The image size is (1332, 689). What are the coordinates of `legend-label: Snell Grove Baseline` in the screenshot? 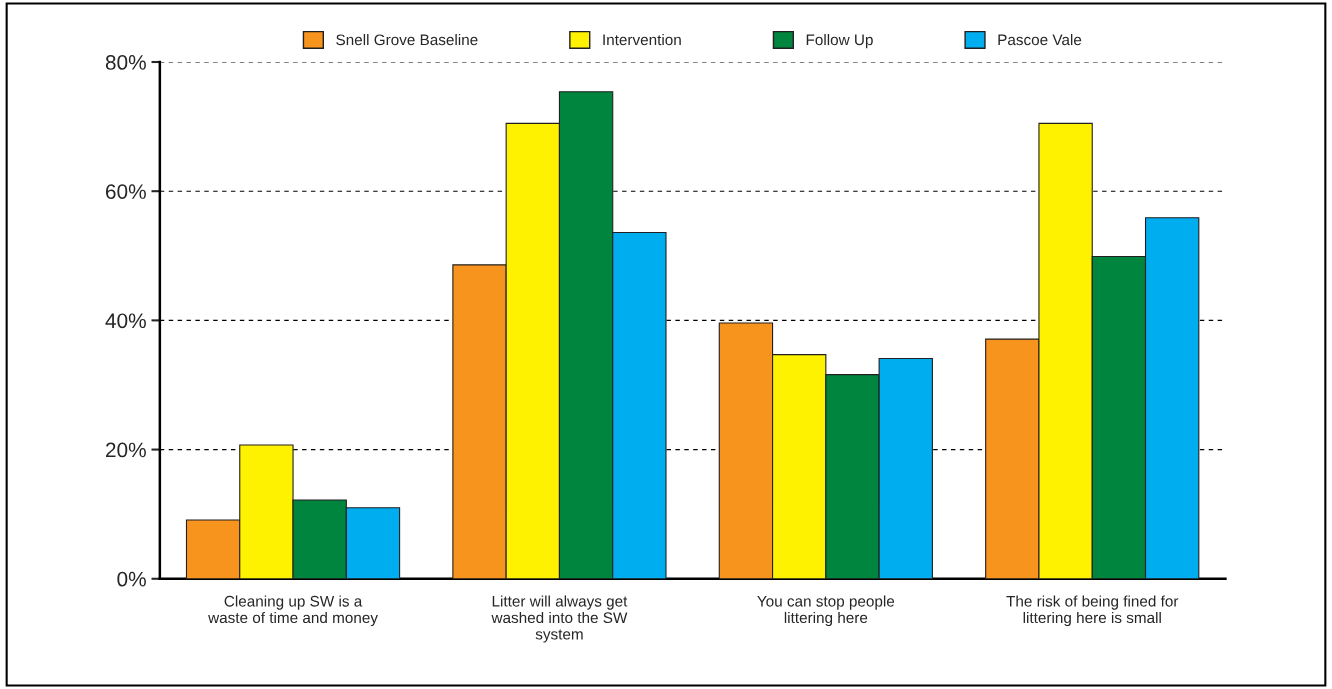 It's located at (407, 39).